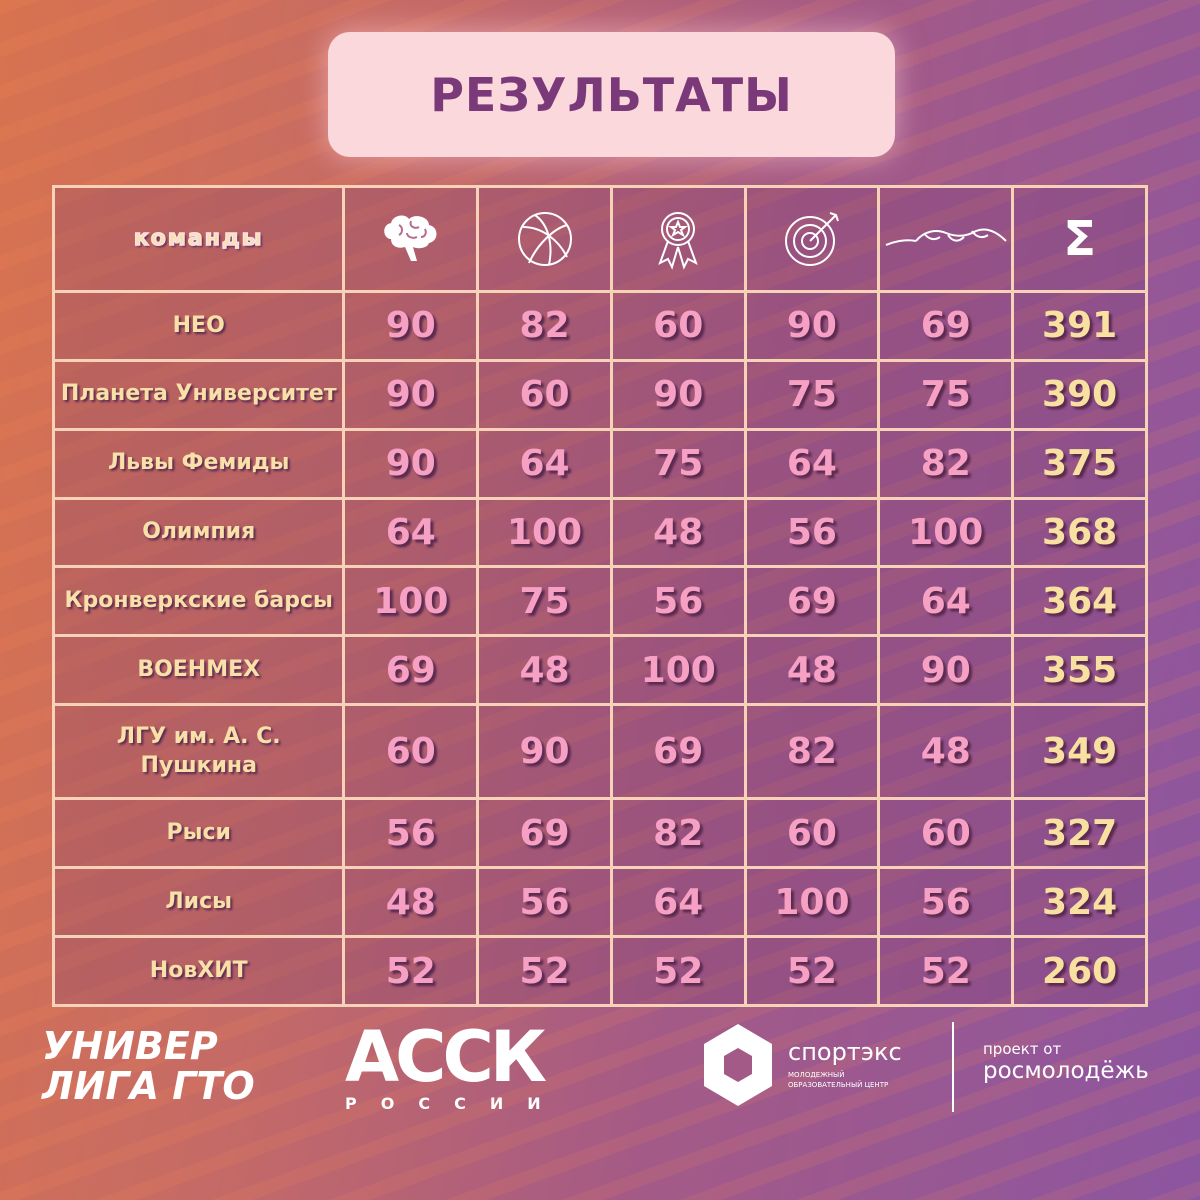  I want to click on table-row: Рыси 56 69 82 60 60 327, so click(599, 833).